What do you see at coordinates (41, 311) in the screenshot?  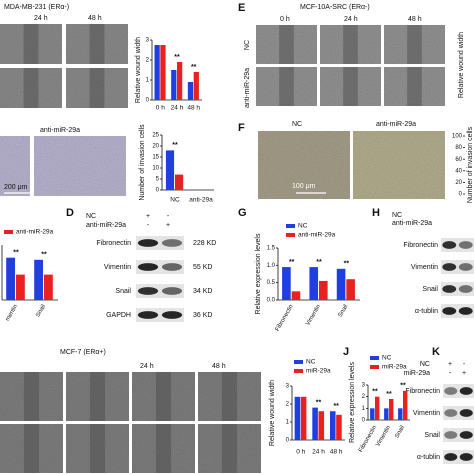 I see `x-tick-label: Snail` at bounding box center [41, 311].